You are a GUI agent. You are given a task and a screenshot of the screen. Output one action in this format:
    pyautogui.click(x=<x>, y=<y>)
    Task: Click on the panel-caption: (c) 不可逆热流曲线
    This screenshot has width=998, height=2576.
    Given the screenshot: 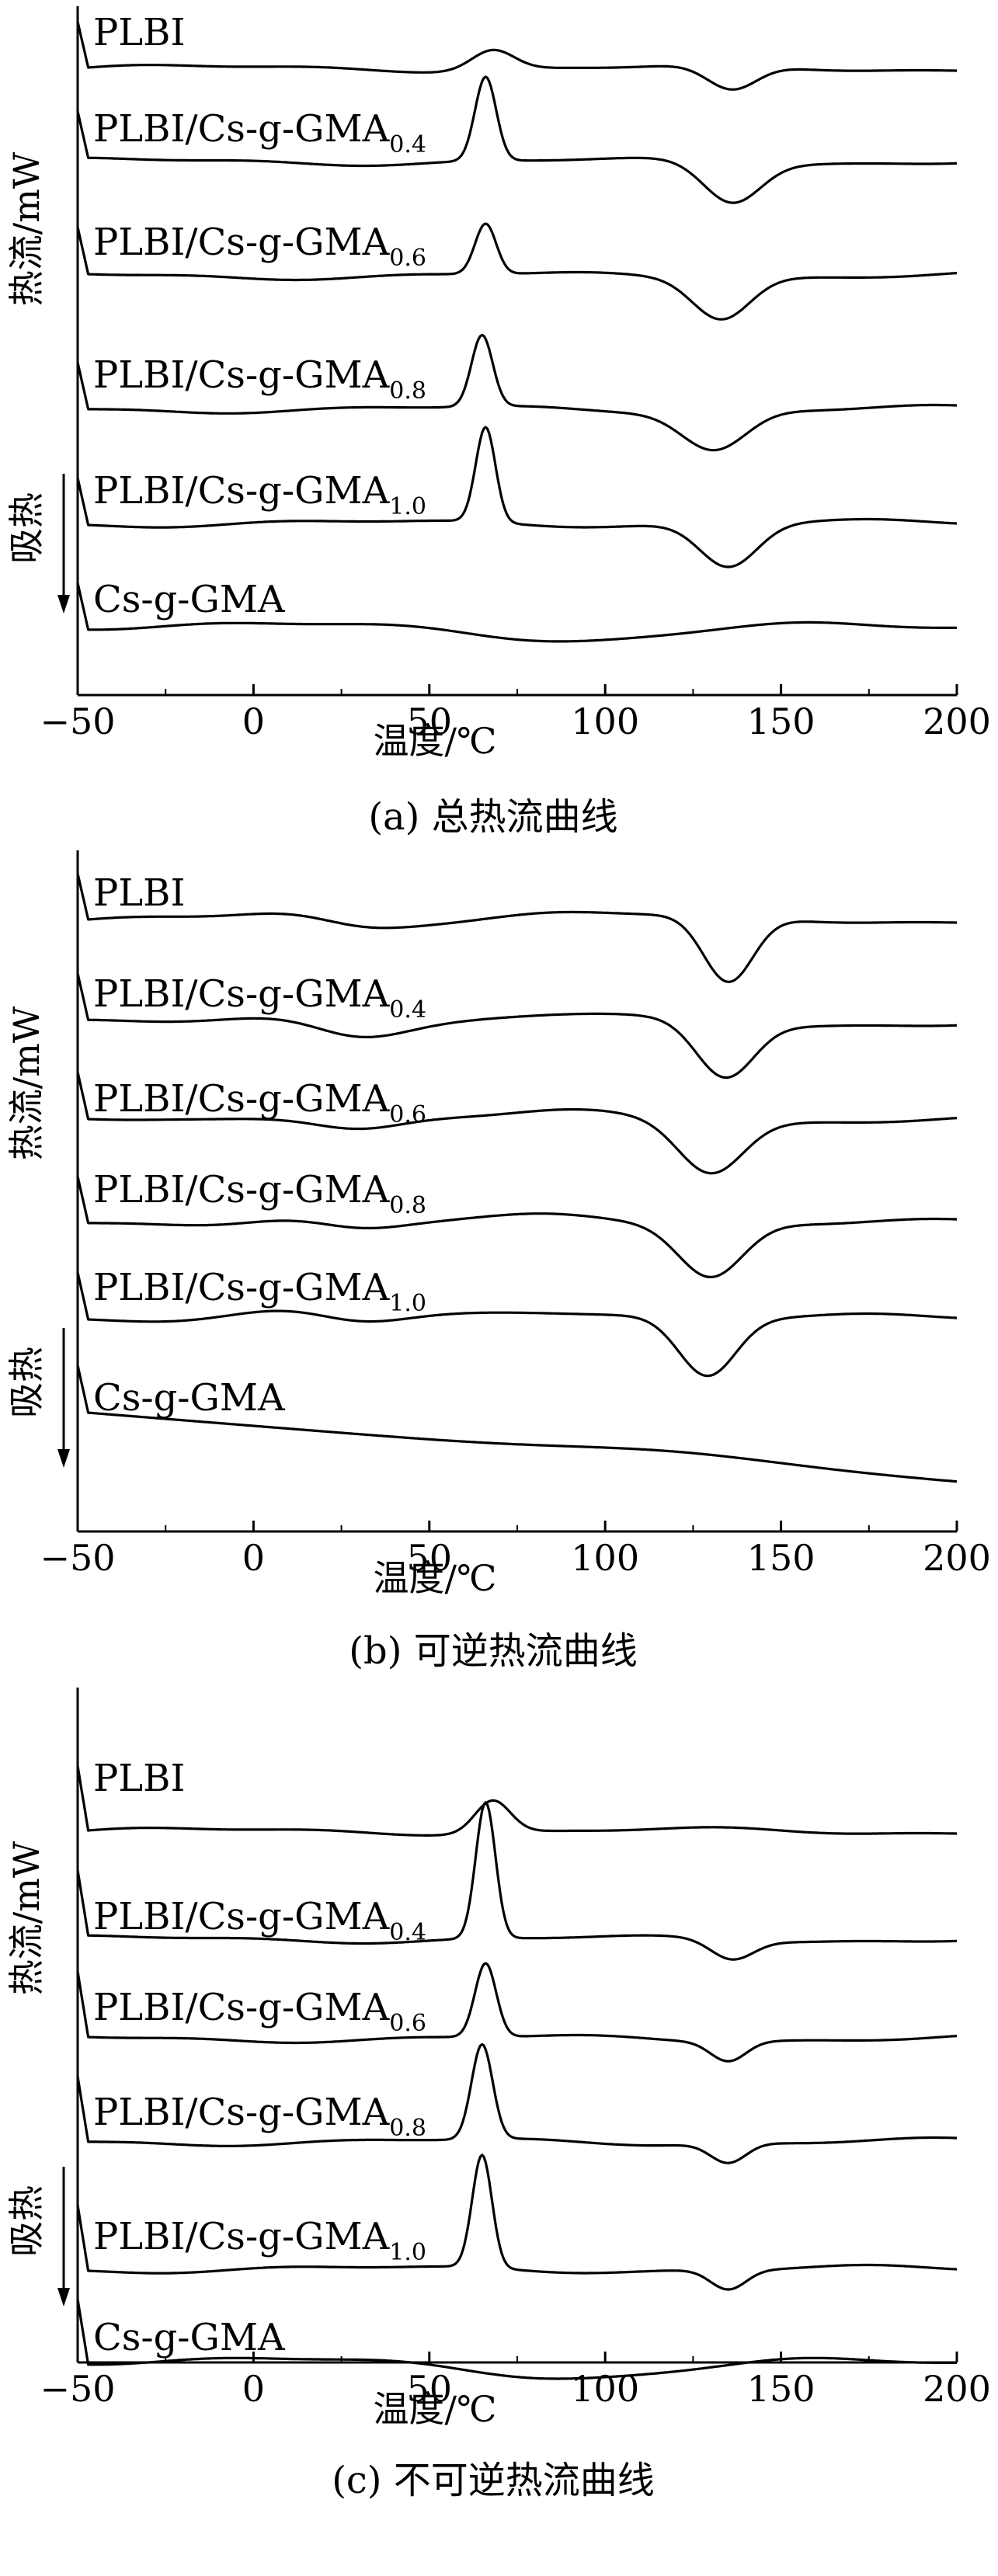 What is the action you would take?
    pyautogui.click(x=494, y=2480)
    